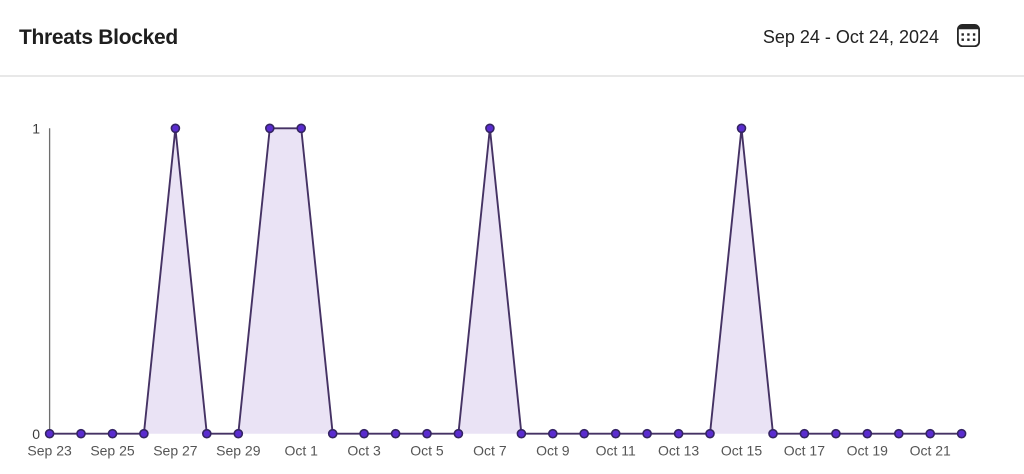  I want to click on svg-text: Oct 19, so click(867, 451).